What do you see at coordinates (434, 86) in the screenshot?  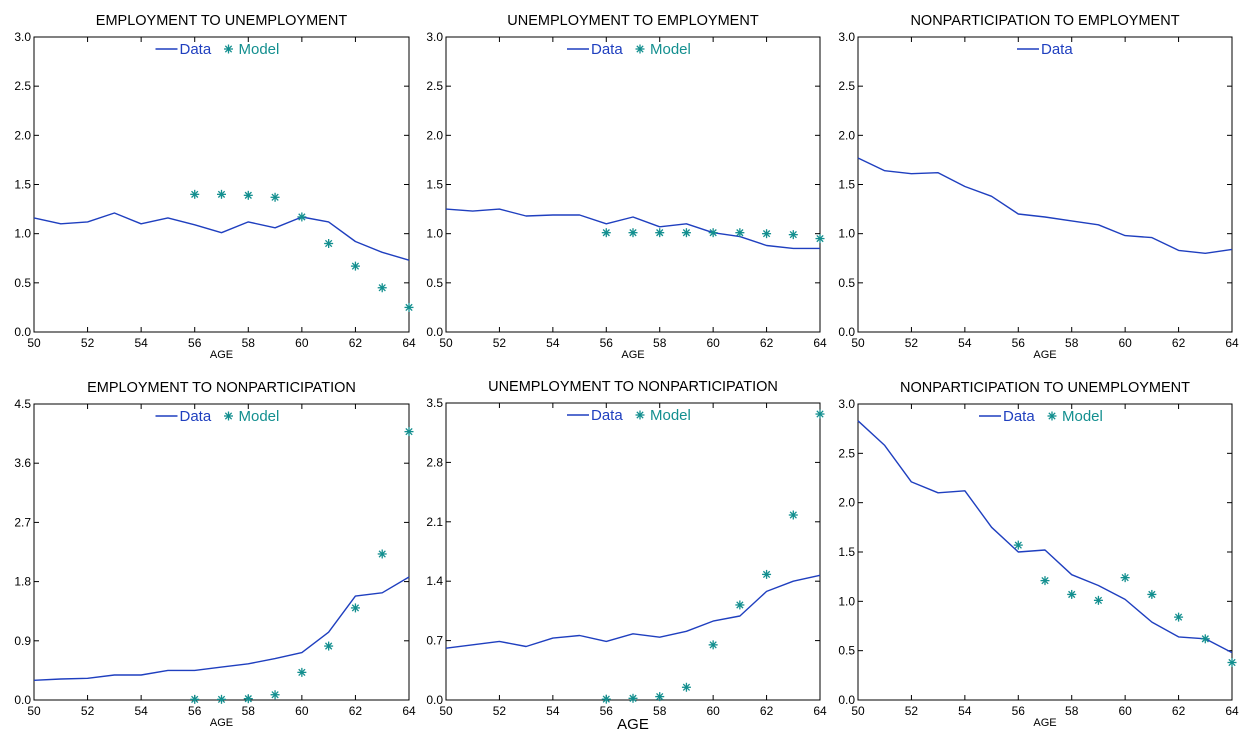 I see `y-tick-label: 2.5` at bounding box center [434, 86].